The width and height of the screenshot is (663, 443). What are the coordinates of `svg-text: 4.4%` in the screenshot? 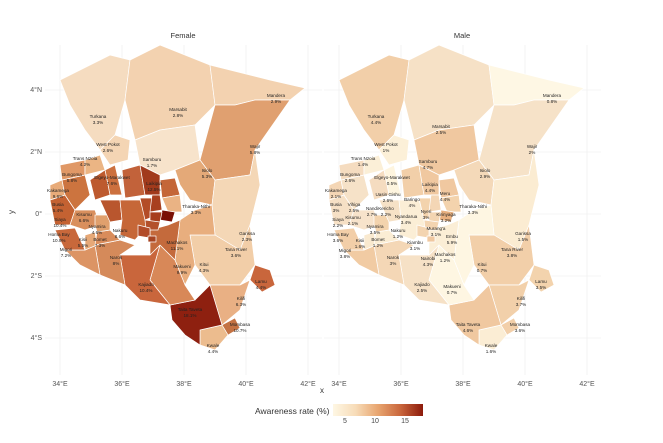 It's located at (430, 190).